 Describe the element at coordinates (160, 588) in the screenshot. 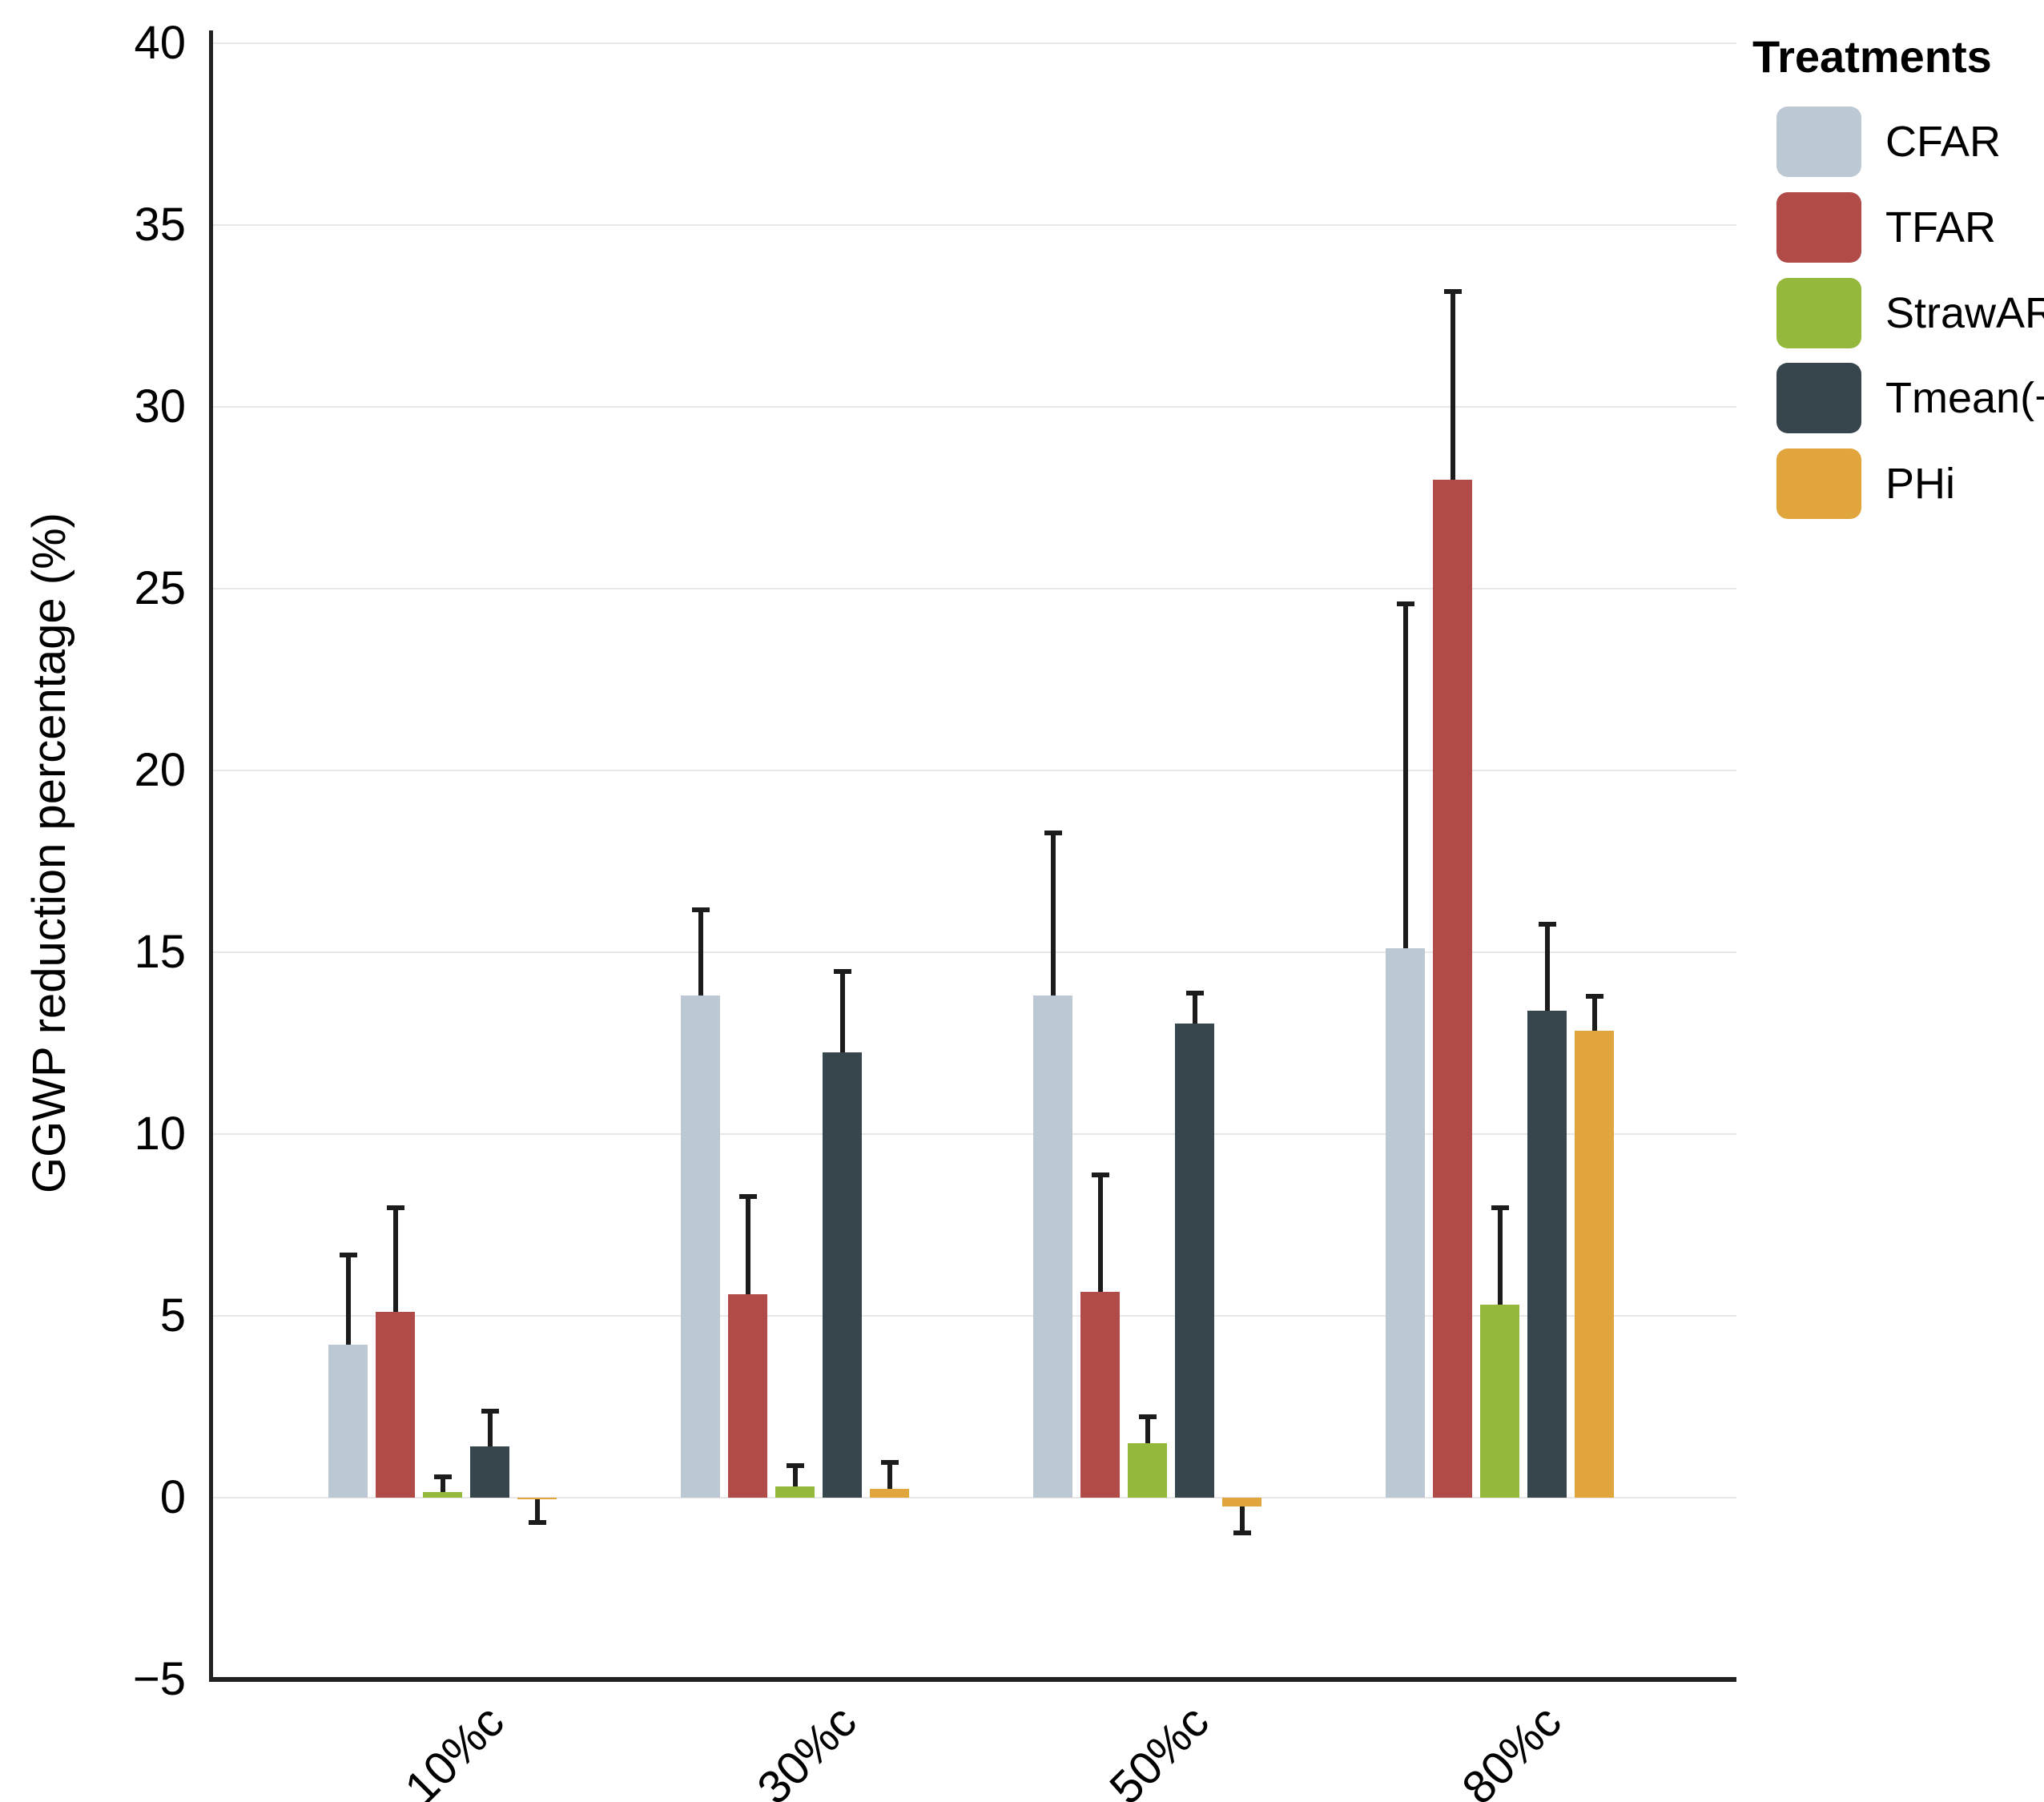

I see `y-tick-label: 25` at that location.